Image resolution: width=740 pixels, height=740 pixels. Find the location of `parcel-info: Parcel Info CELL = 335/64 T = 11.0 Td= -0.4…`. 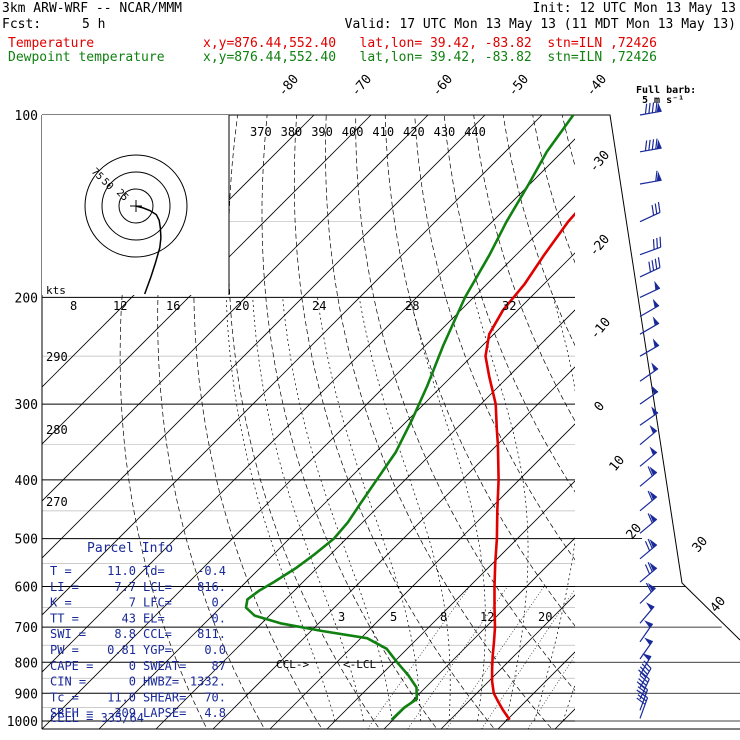

parcel-info: Parcel Info CELL = 335/64 T = 11.0 Td= -0.4… is located at coordinates (138, 633).